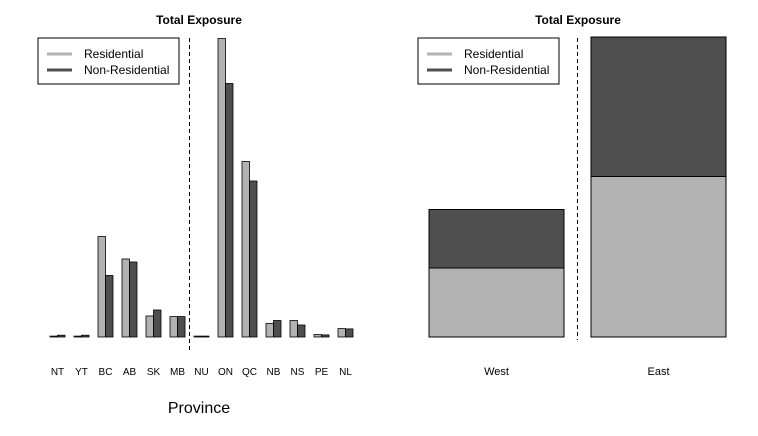  What do you see at coordinates (205, 336) in the screenshot?
I see `bar-nu-non-residential` at bounding box center [205, 336].